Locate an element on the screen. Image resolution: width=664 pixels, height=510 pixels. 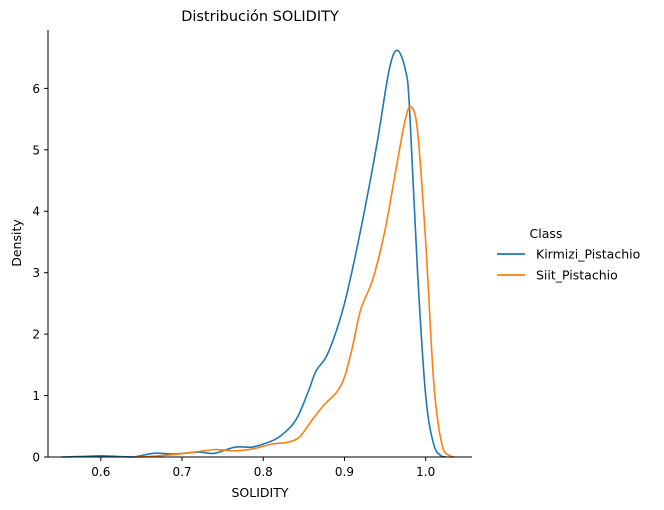
y-tick-label: 3 is located at coordinates (36, 273).